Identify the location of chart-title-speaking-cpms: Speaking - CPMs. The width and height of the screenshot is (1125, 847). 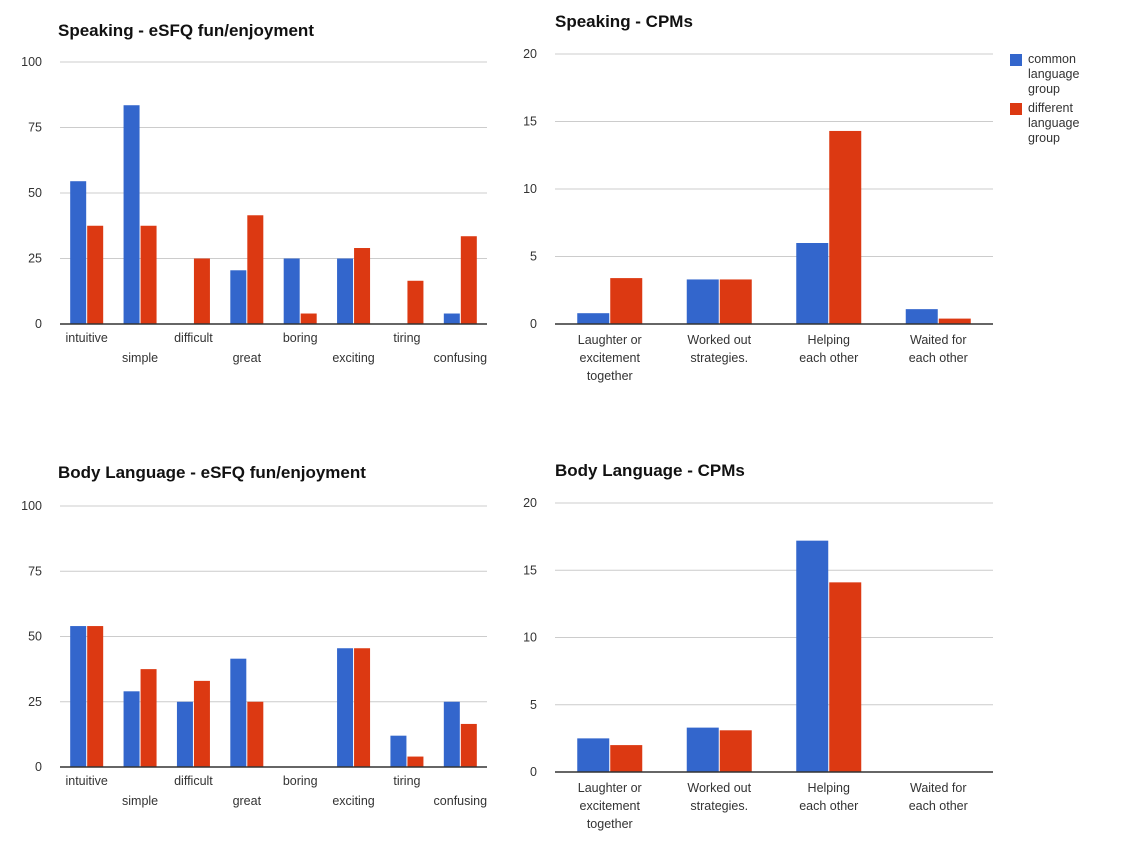
(624, 21).